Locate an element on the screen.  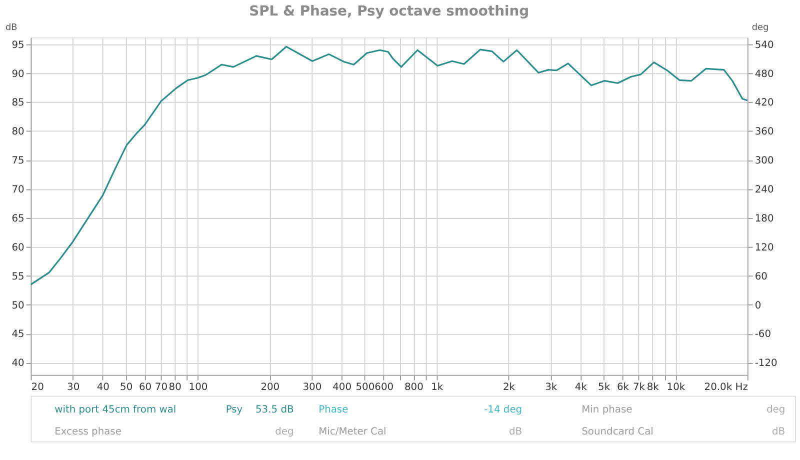
x-tick-label: 3k is located at coordinates (551, 388).